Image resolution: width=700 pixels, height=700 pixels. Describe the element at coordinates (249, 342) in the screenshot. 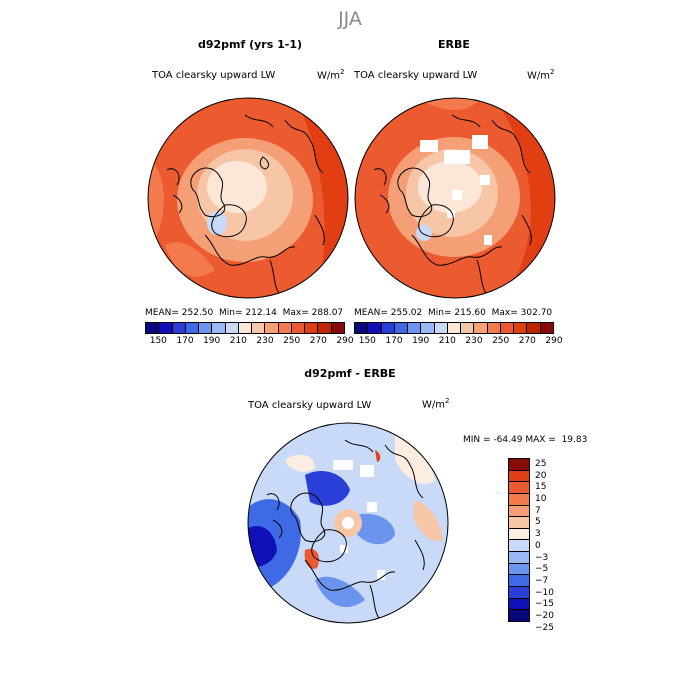

I see `panel1-colorbar-ticks: 150 170 190 210 230 250 270 290` at that location.